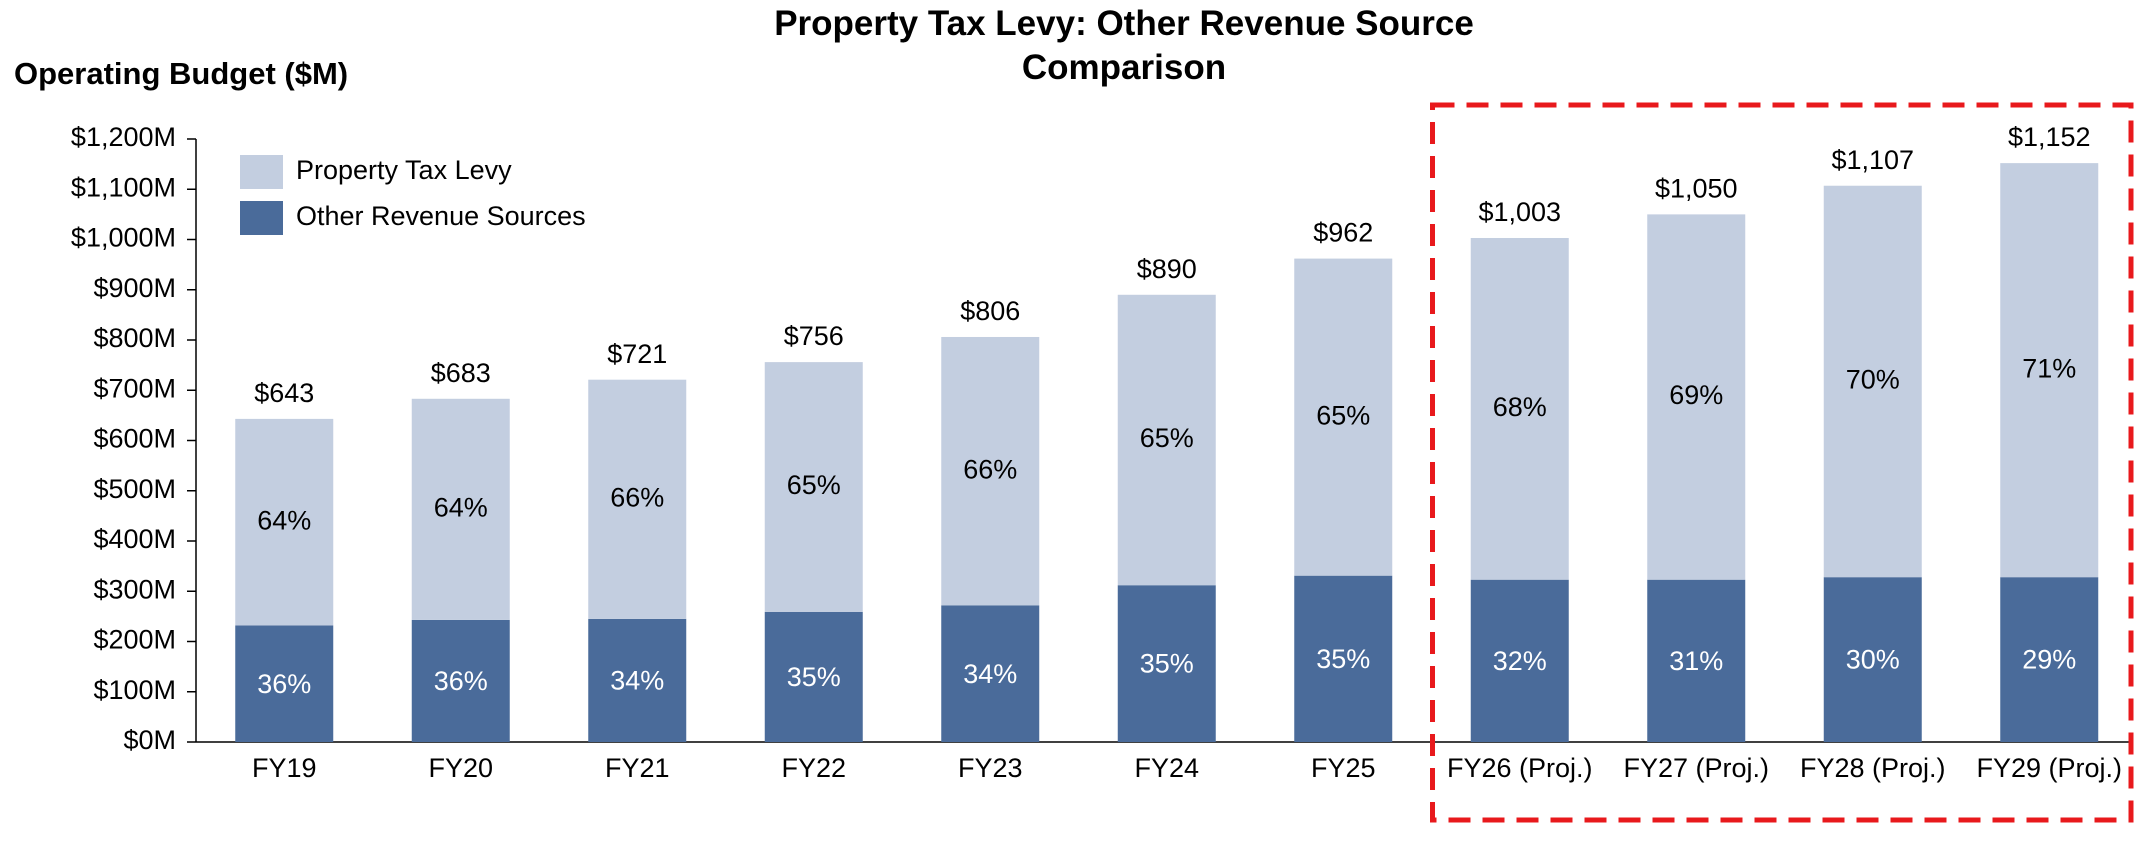 This screenshot has width=2136, height=844. What do you see at coordinates (637, 354) in the screenshot?
I see `total-label: $721` at bounding box center [637, 354].